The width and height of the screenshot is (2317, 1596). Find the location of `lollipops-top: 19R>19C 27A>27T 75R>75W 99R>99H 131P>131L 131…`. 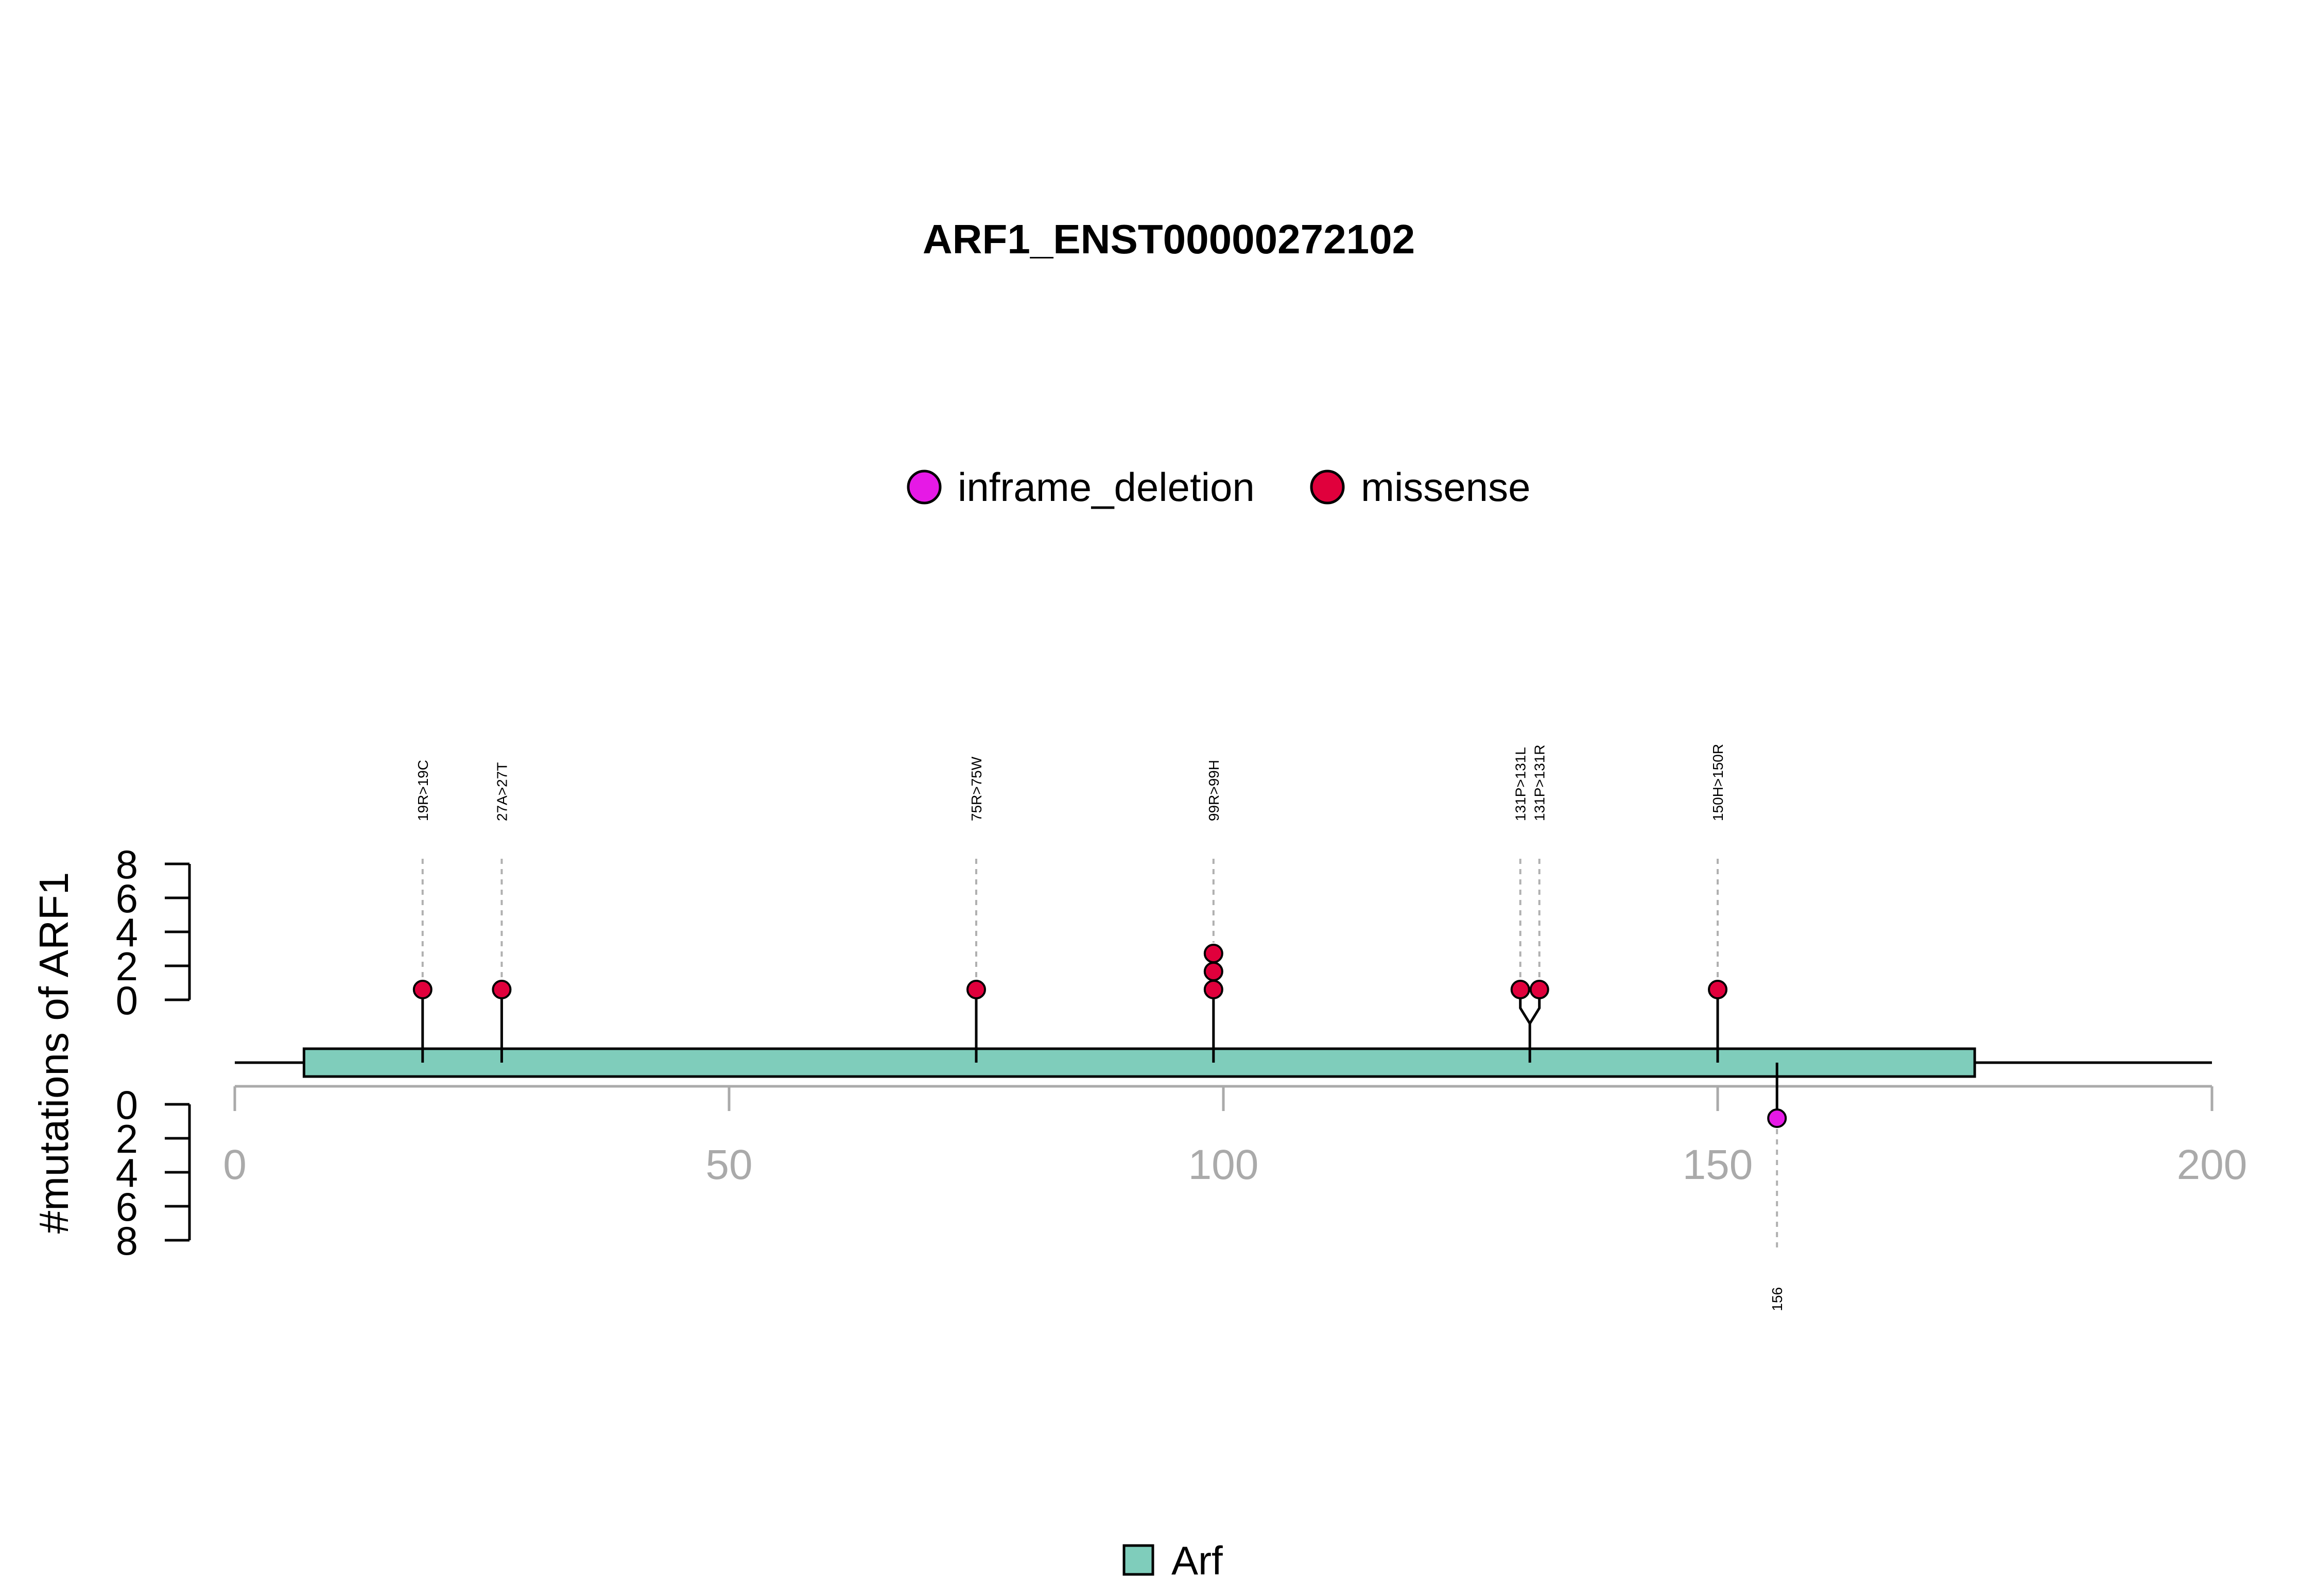

lollipops-top: 19R>19C 27A>27T 75R>75W 99R>99H 131P>131L 131… is located at coordinates (1069, 904).